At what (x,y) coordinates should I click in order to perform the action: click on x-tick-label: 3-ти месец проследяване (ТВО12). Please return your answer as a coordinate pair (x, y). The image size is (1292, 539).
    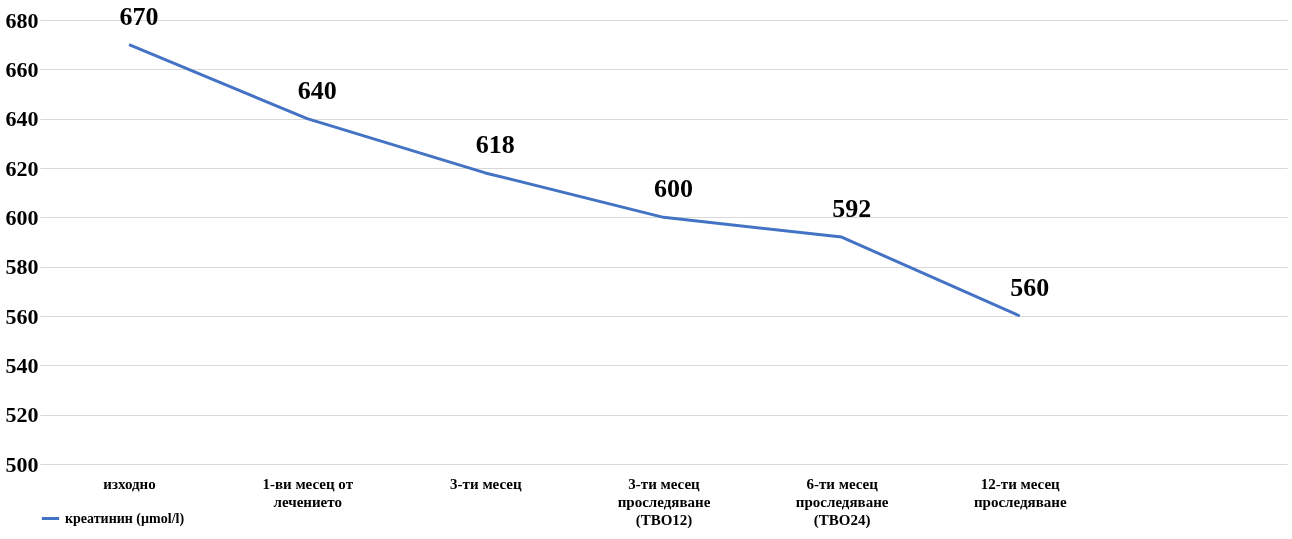
    Looking at the image, I should click on (664, 502).